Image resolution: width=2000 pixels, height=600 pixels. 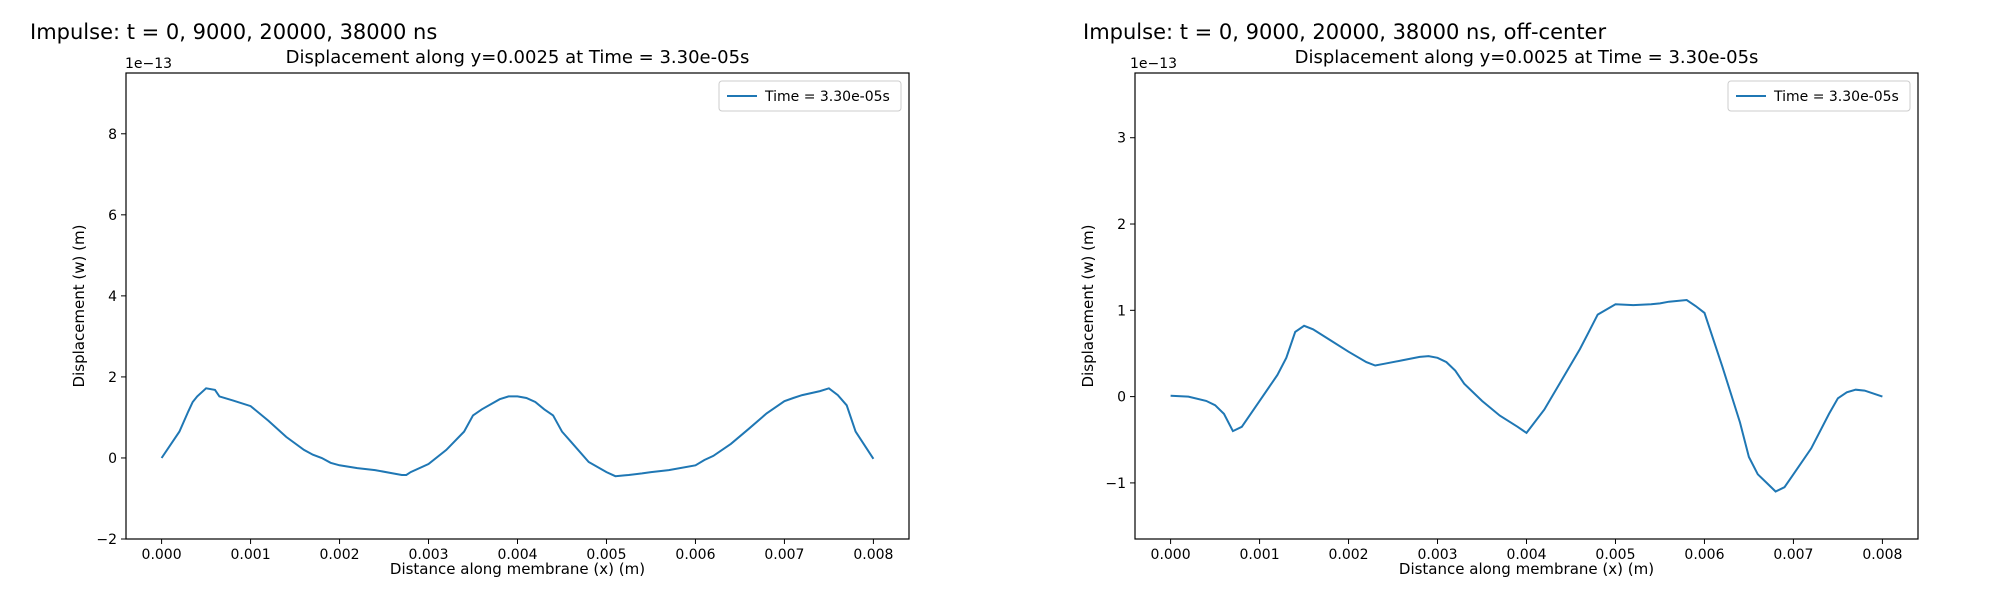 What do you see at coordinates (1115, 484) in the screenshot?
I see `y-tick-label: −1` at bounding box center [1115, 484].